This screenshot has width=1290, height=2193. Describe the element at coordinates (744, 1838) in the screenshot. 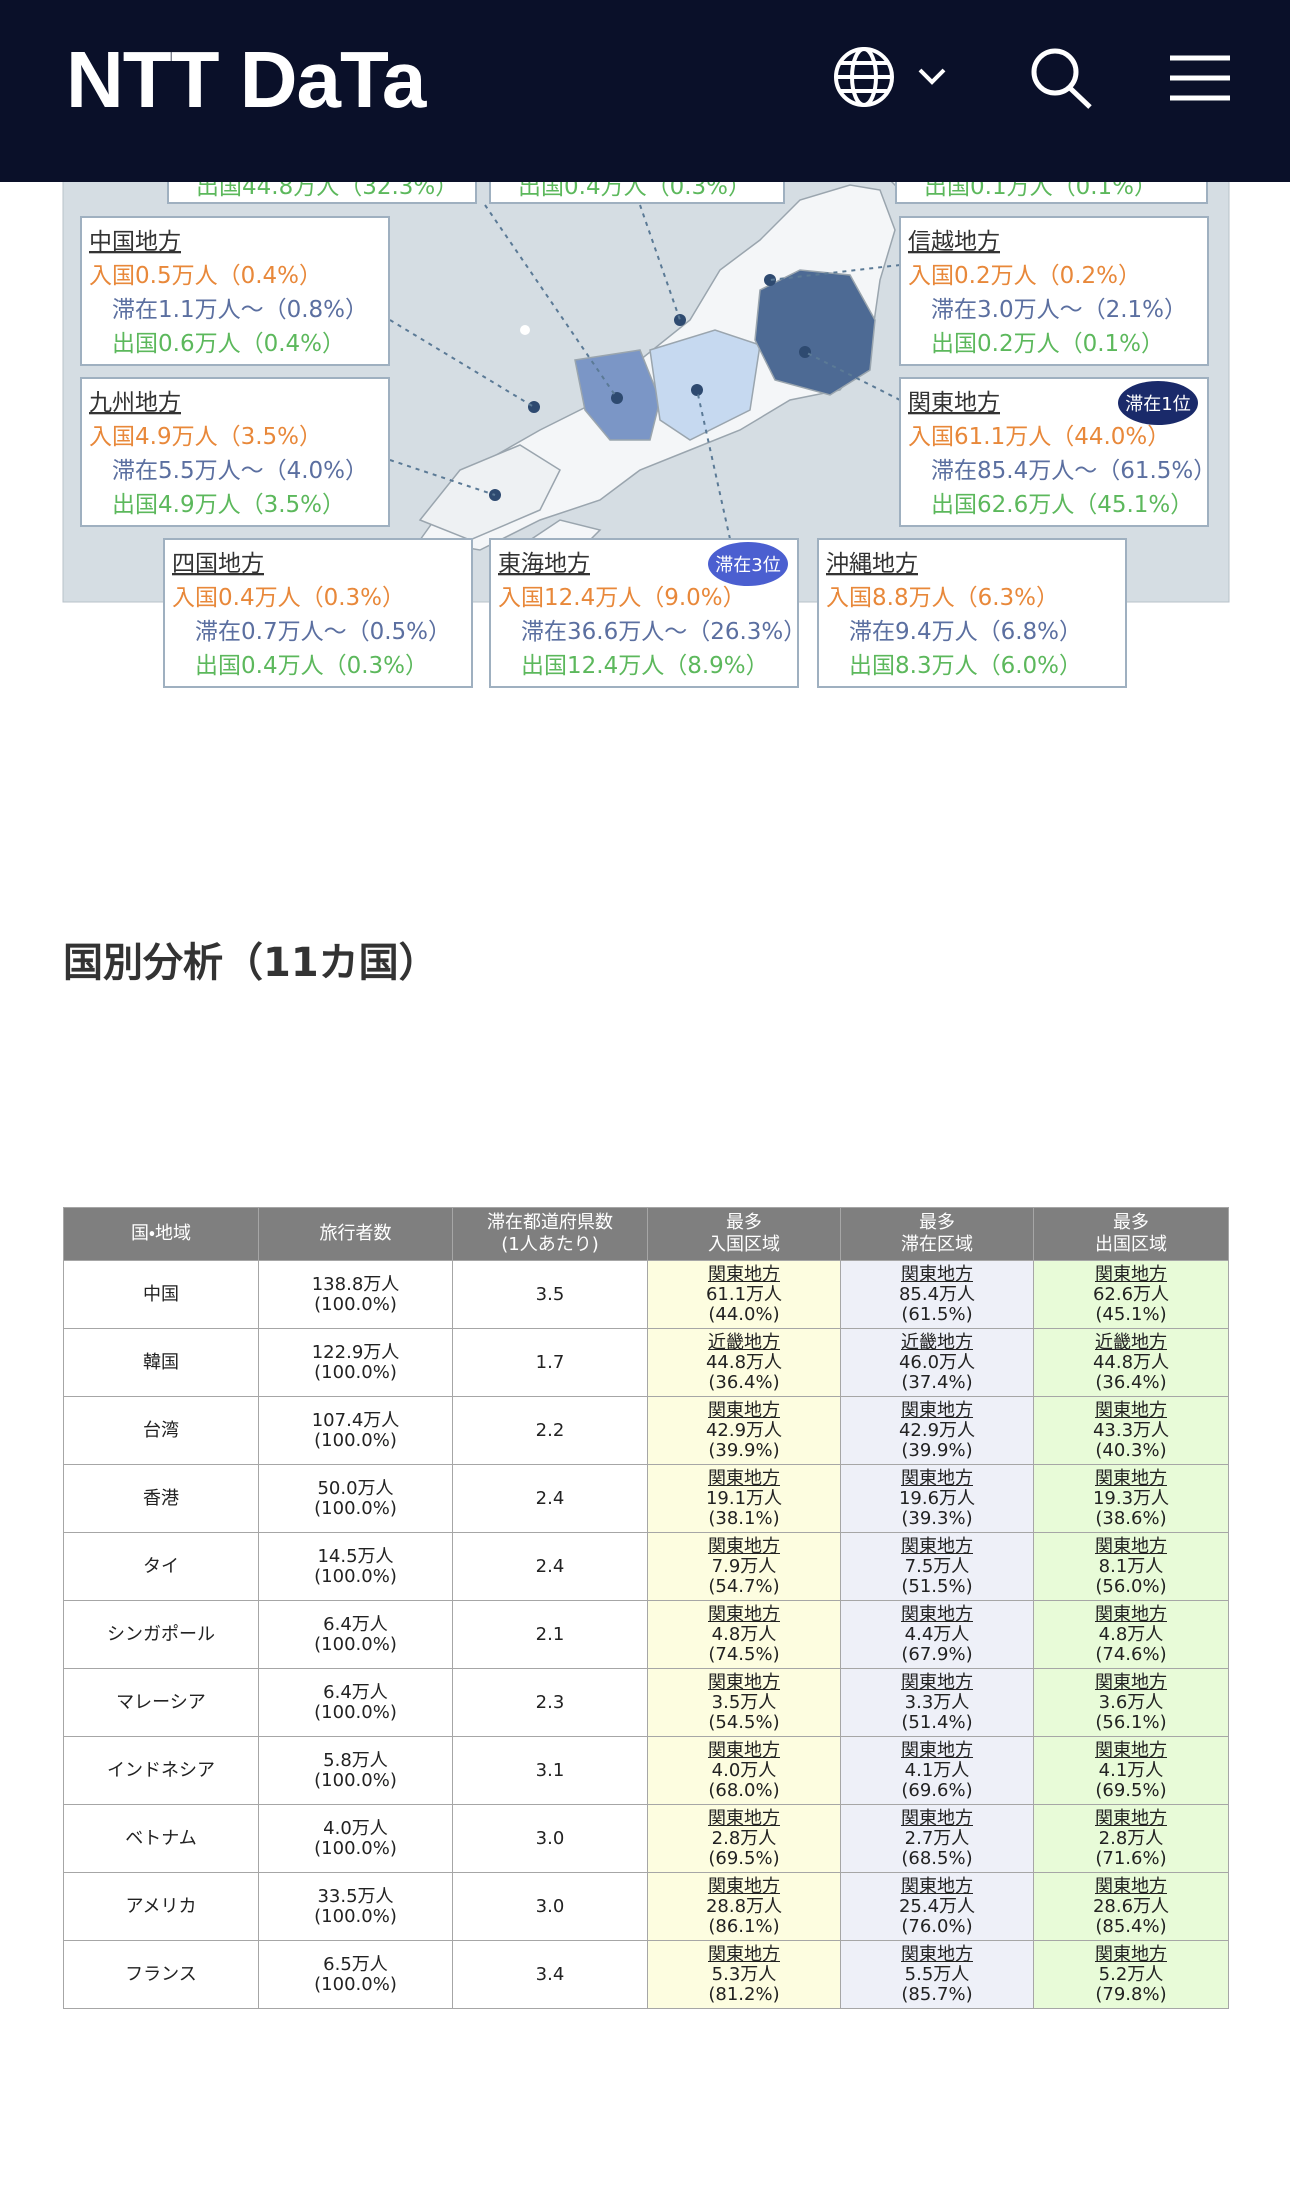

I see `table-cell: 関東地方 2.8万人 (69.5%)` at that location.